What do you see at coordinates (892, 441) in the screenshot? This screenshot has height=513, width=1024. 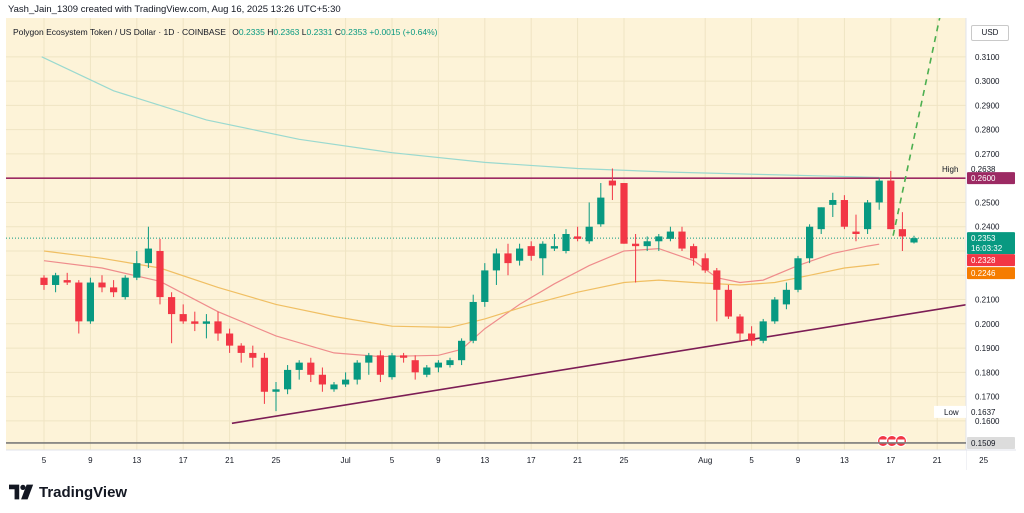 I see `event-markers` at bounding box center [892, 441].